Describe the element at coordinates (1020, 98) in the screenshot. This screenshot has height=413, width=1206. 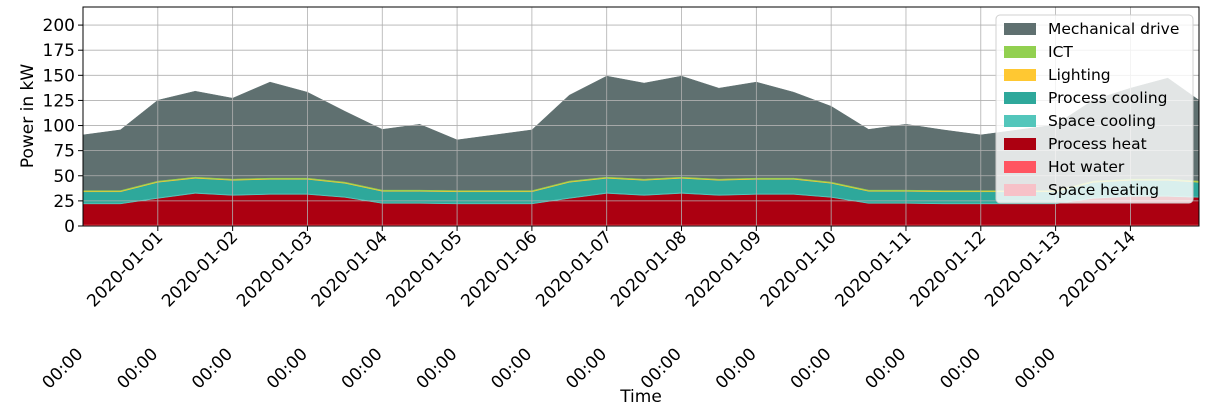
I see `legend-swatch-process-cooling` at that location.